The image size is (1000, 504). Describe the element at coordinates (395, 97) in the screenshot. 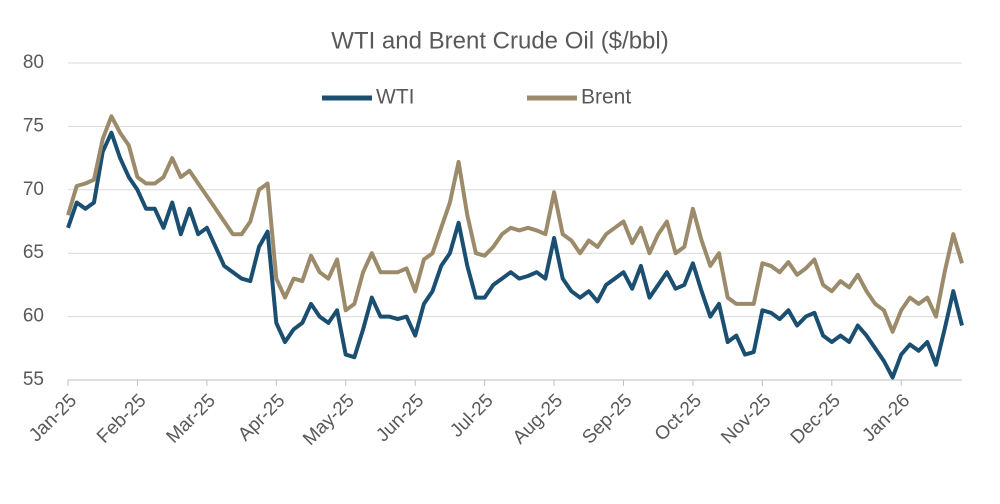

I see `legend-label: WTI` at that location.